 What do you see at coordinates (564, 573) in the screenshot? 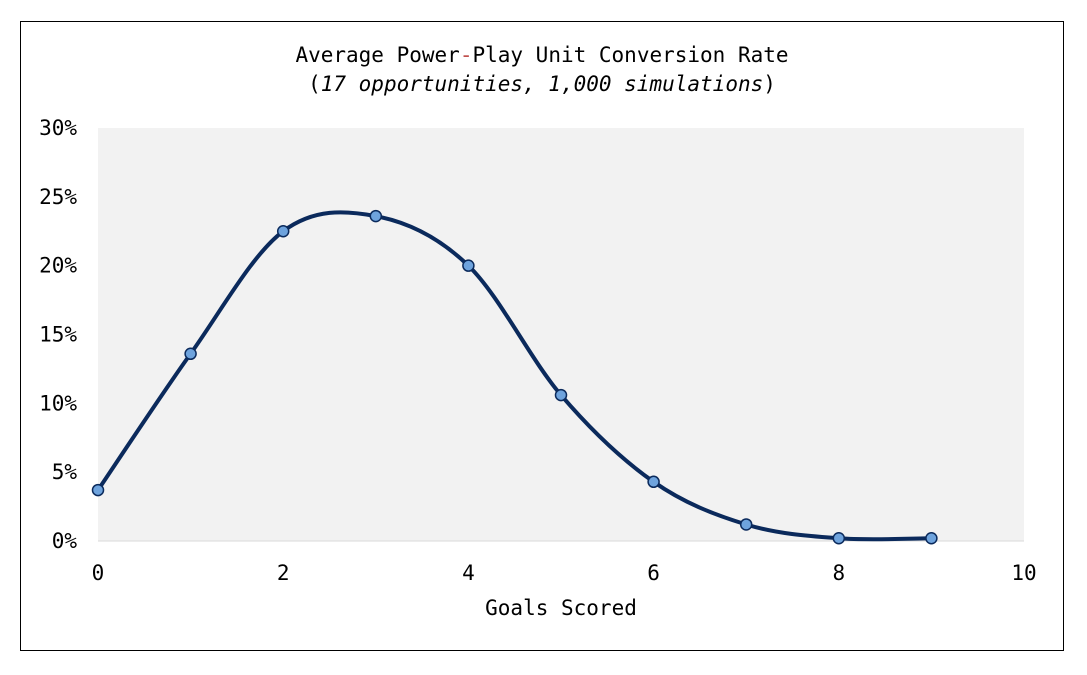
I see `x-axis-ticks: 0 2 4 6 8 10` at bounding box center [564, 573].